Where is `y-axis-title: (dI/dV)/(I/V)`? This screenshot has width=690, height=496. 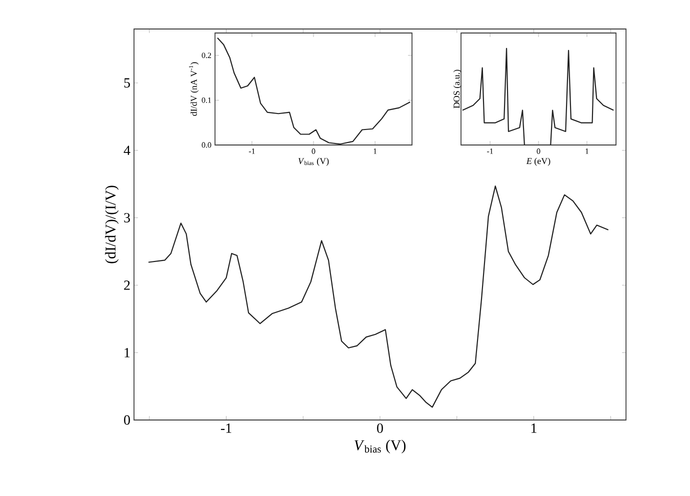
y-axis-title: (dI/dV)/(I/V) is located at coordinates (112, 225).